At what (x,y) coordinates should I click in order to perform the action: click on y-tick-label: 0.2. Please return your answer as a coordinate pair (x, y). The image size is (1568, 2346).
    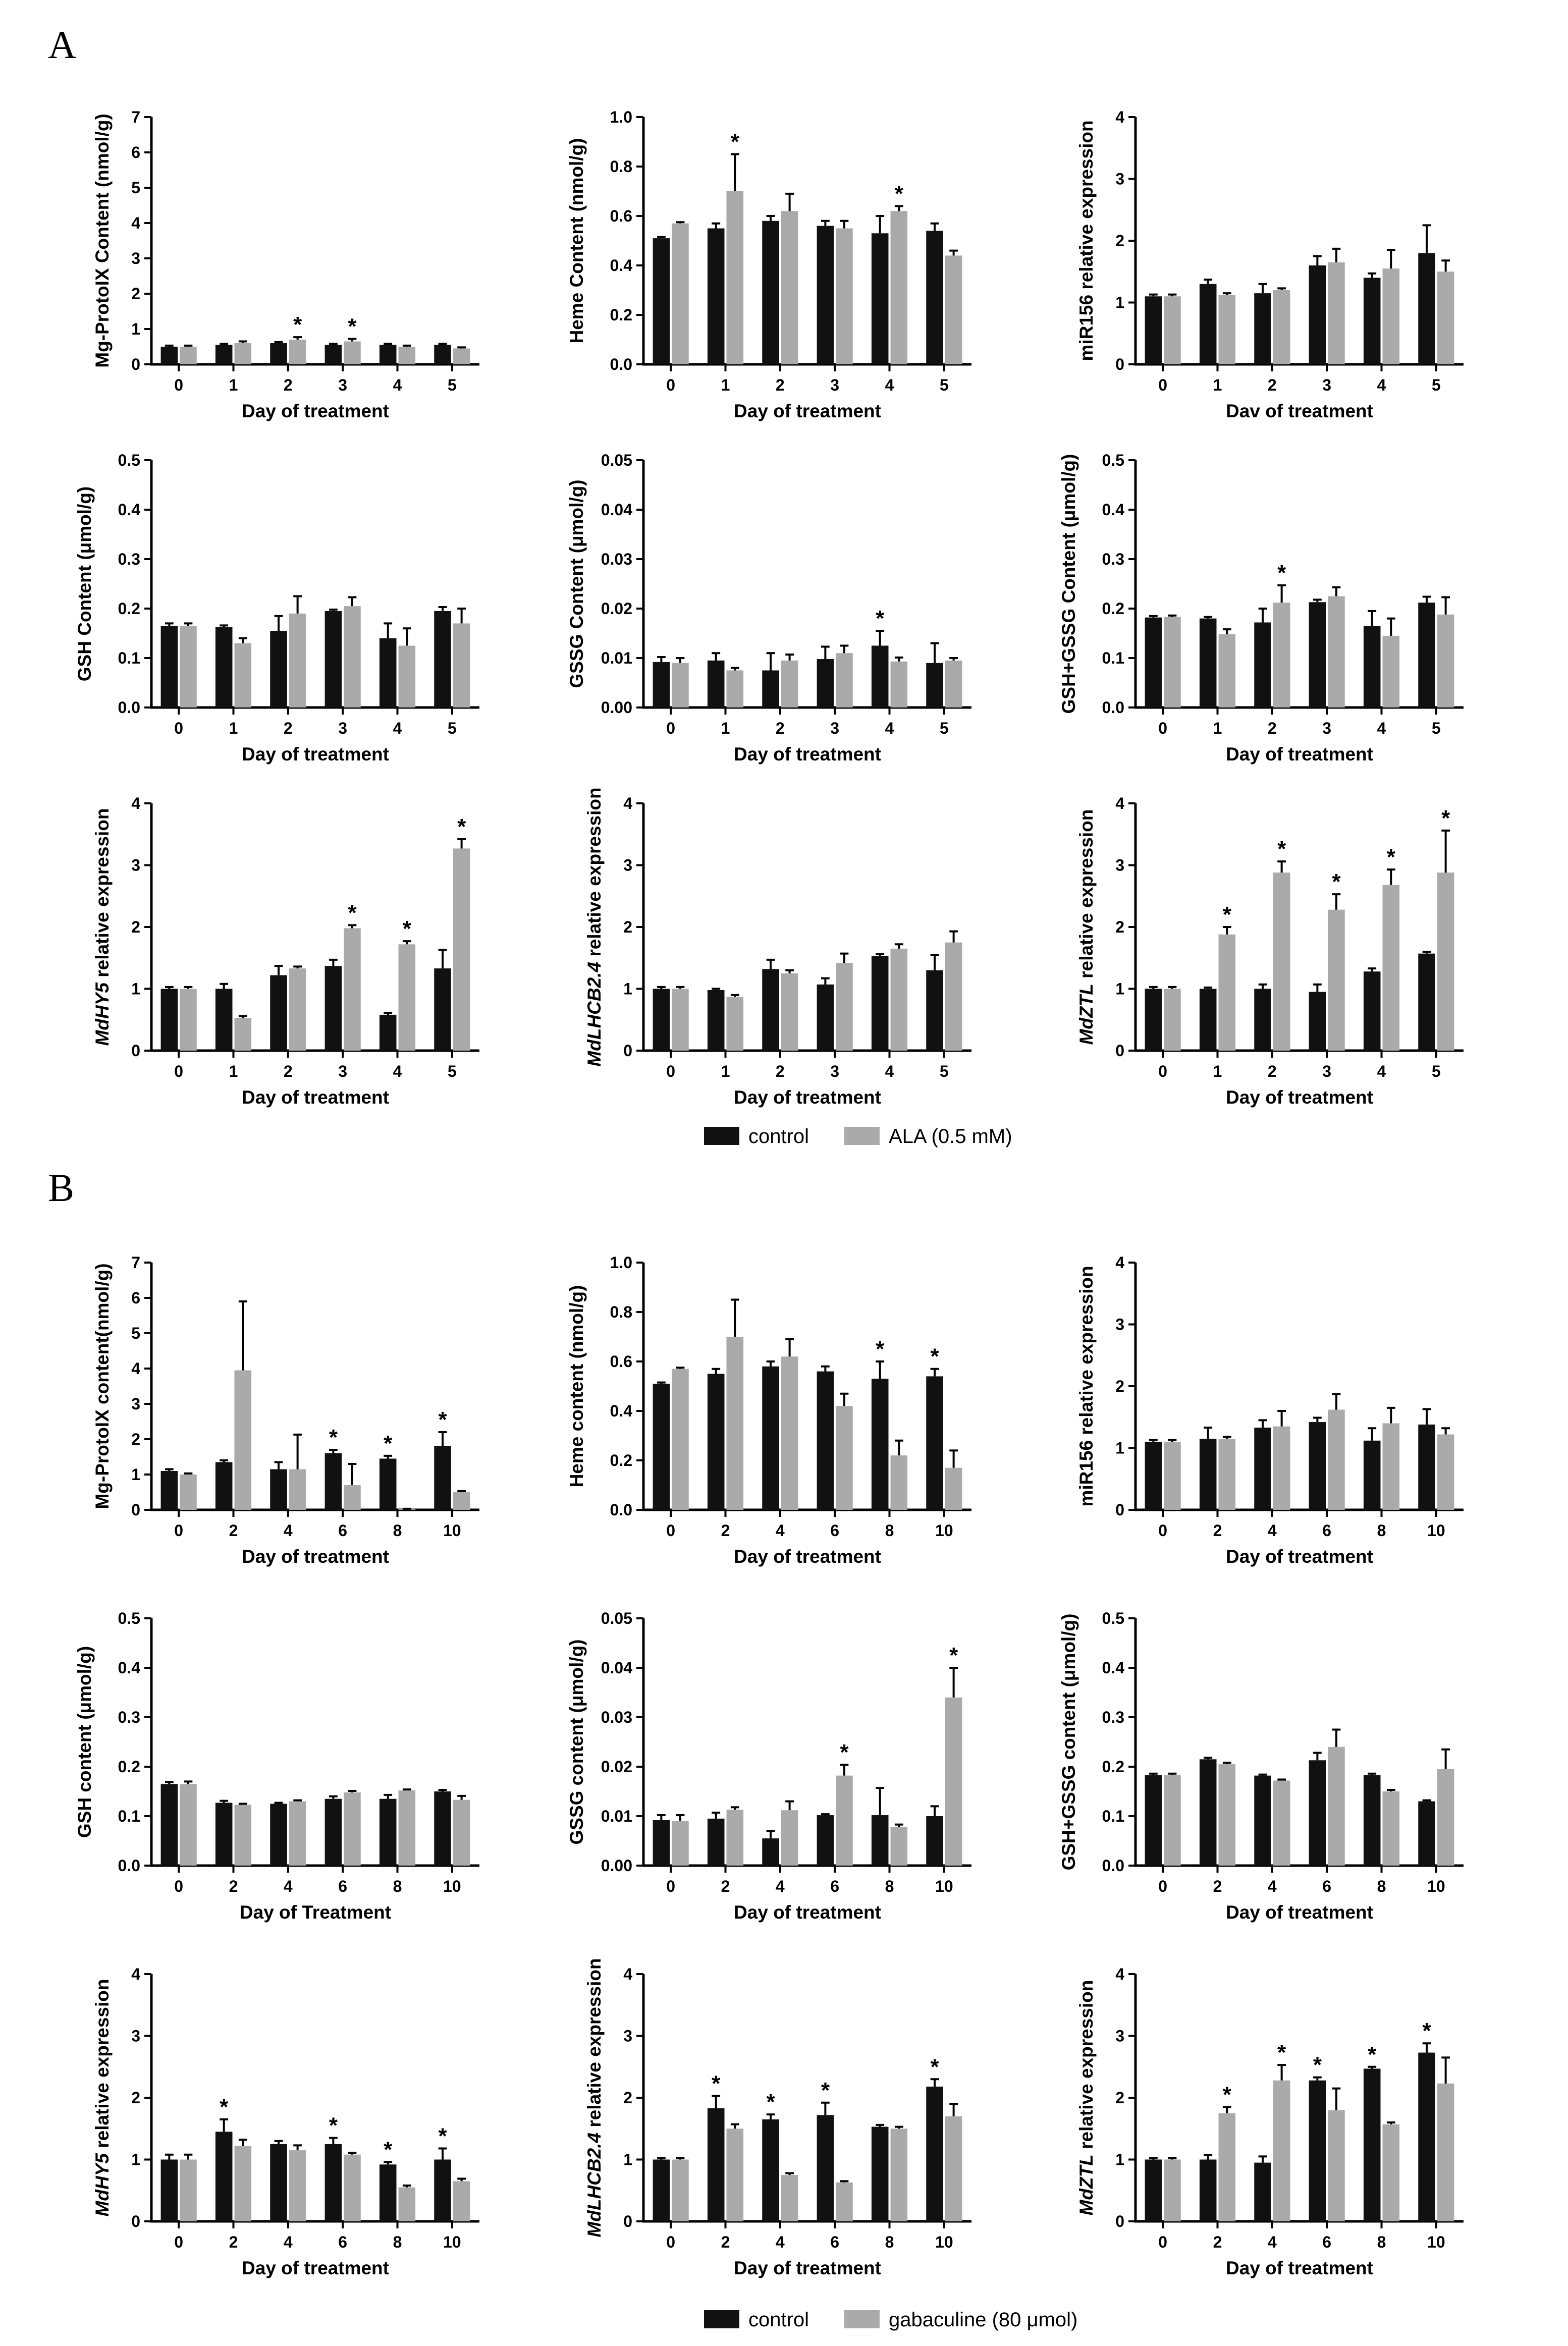
    Looking at the image, I should click on (129, 609).